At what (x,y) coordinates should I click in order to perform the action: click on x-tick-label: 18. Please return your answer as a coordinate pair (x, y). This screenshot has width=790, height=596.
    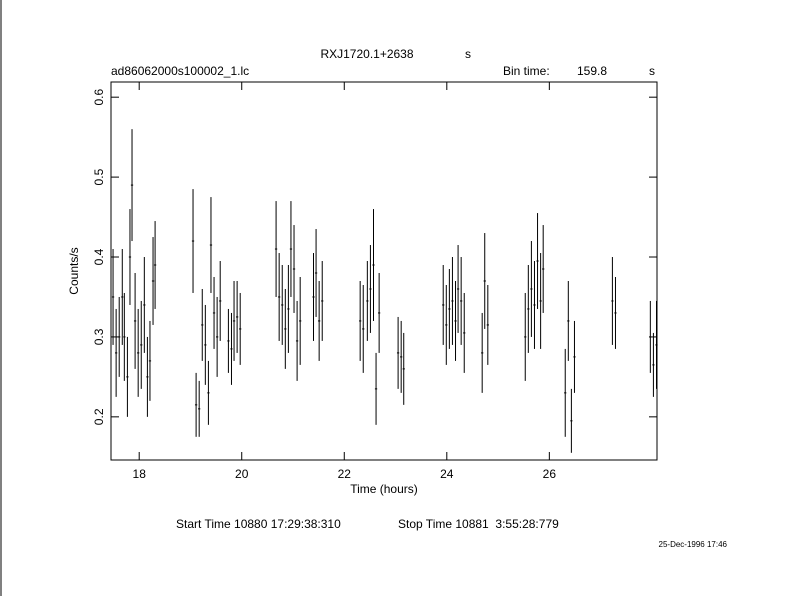
    Looking at the image, I should click on (140, 474).